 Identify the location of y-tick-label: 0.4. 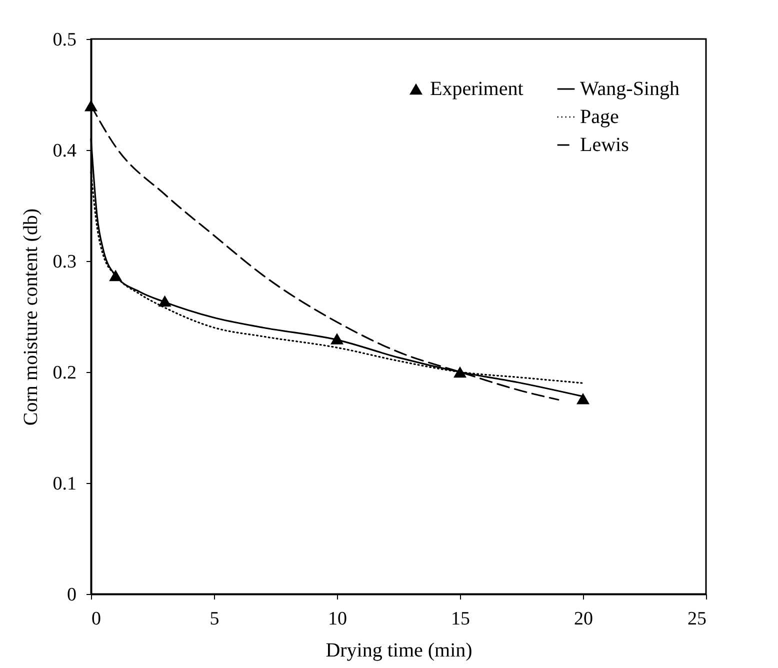
(64, 151).